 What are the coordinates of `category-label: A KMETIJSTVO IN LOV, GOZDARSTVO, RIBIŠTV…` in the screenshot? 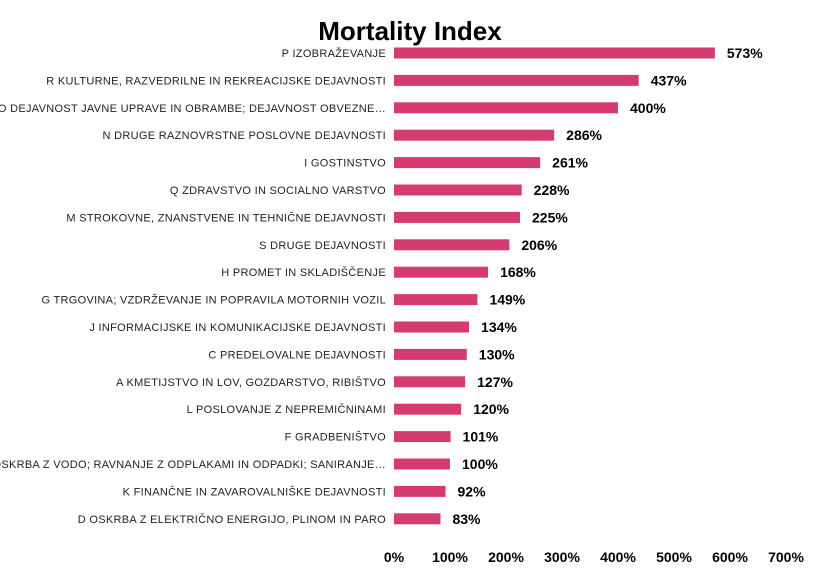 It's located at (251, 382).